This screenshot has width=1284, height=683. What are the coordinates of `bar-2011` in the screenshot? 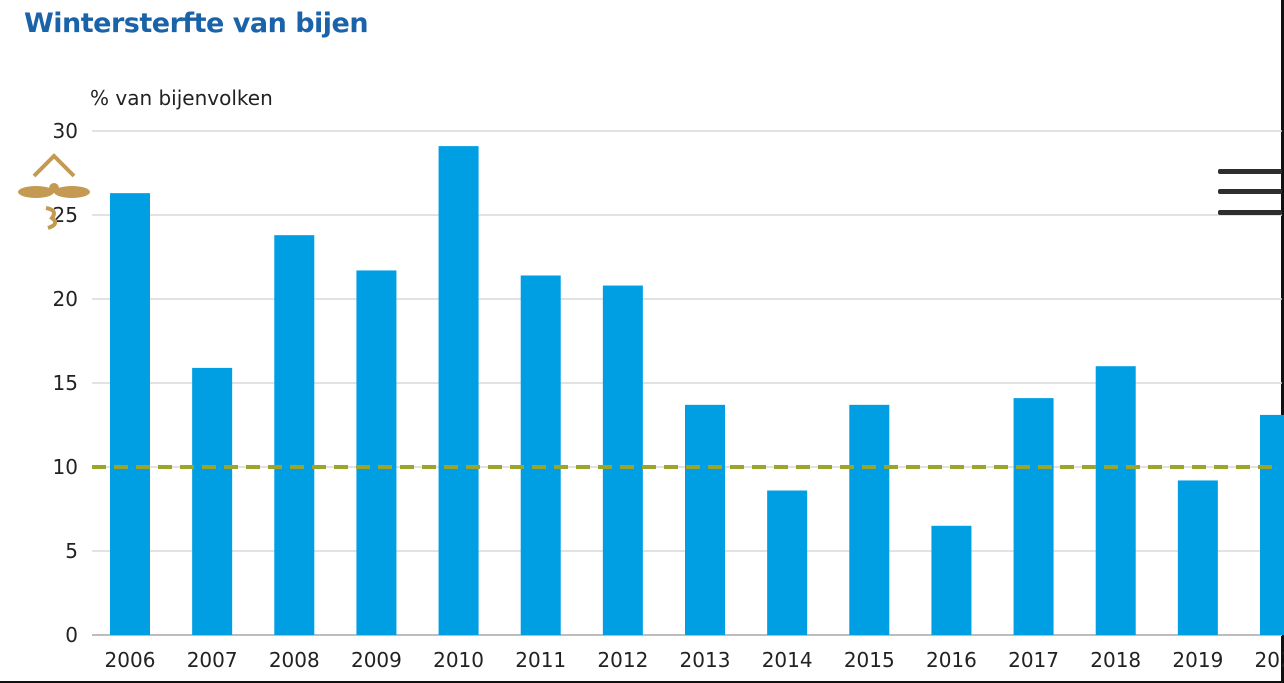 It's located at (540, 455).